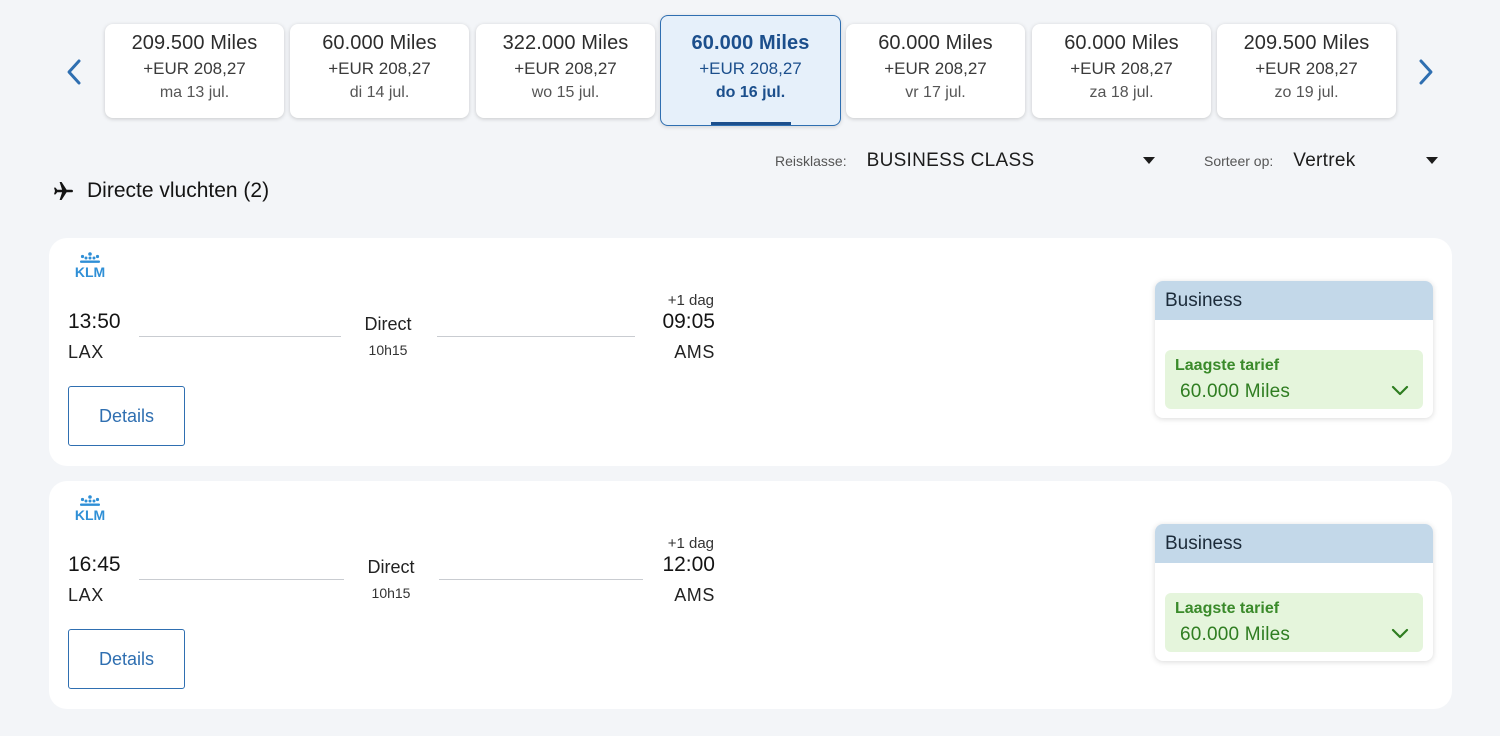 This screenshot has height=736, width=1500. Describe the element at coordinates (688, 321) in the screenshot. I see `arrival-time: 09:05` at that location.